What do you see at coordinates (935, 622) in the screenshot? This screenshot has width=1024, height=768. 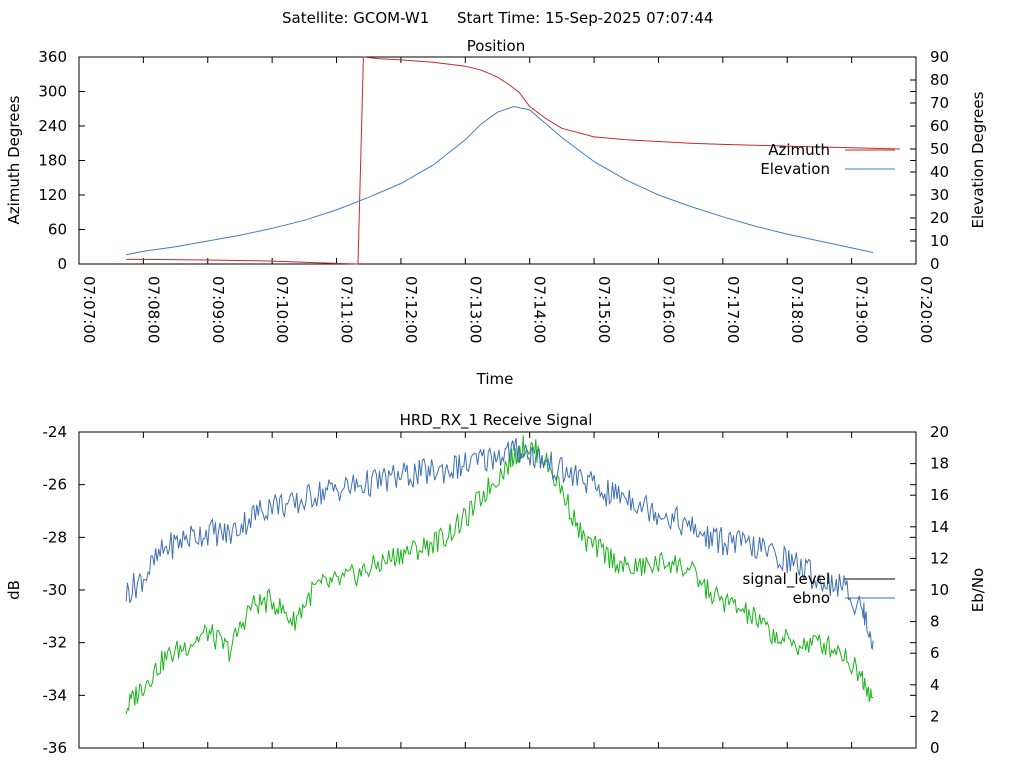 I see `y2-tick-label: 8` at bounding box center [935, 622].